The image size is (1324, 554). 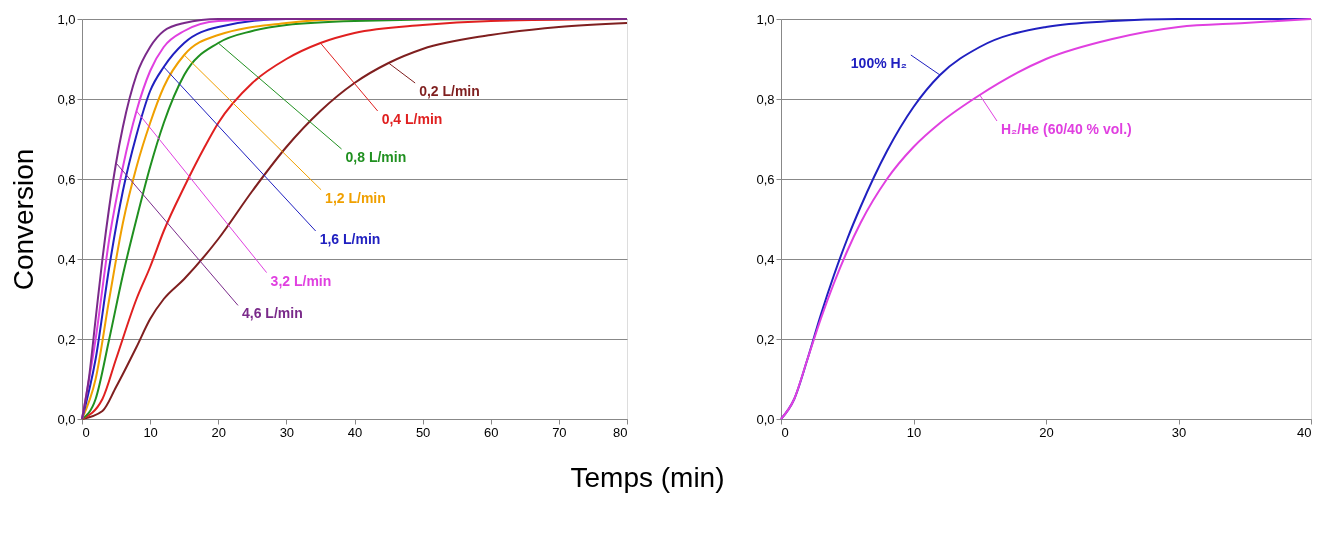 I want to click on x-axis-title: Temps (min), so click(x=647, y=477).